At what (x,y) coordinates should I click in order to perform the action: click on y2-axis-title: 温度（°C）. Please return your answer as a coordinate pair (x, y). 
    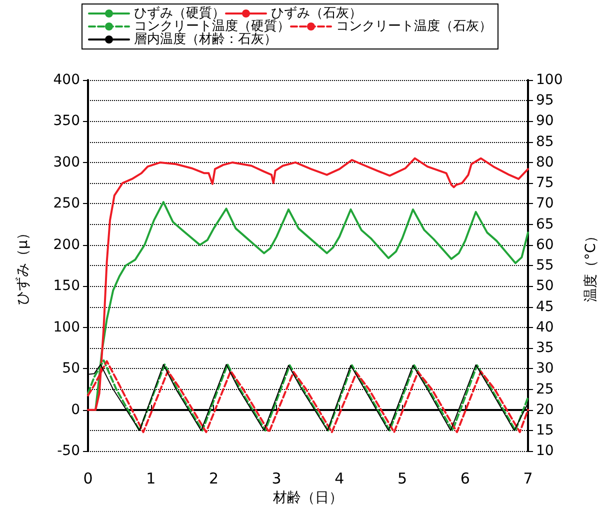
    Looking at the image, I should click on (591, 265).